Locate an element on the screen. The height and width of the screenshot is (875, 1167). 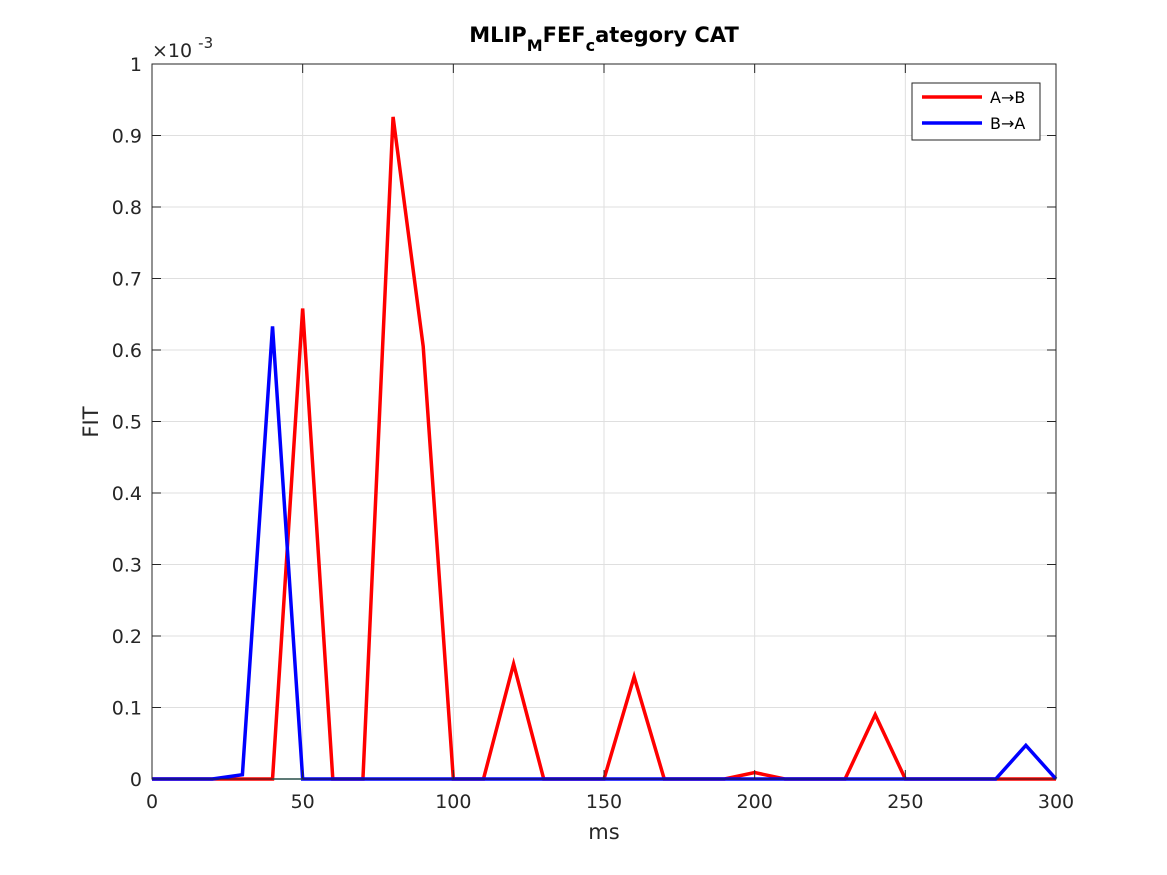
x-tick-labels: 0 50 100 150 200 250 300 is located at coordinates (610, 802).